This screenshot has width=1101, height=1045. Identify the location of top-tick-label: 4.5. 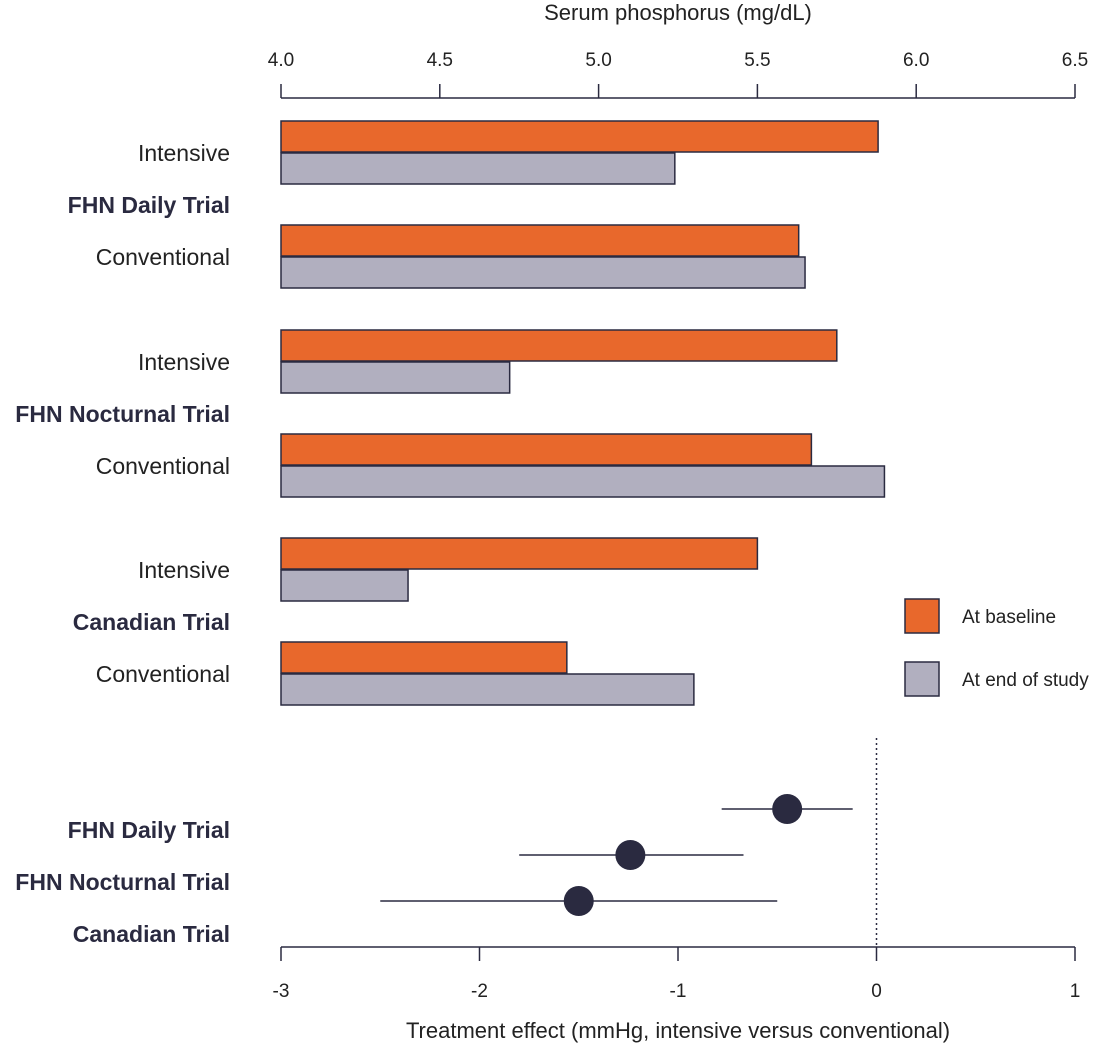
(440, 60).